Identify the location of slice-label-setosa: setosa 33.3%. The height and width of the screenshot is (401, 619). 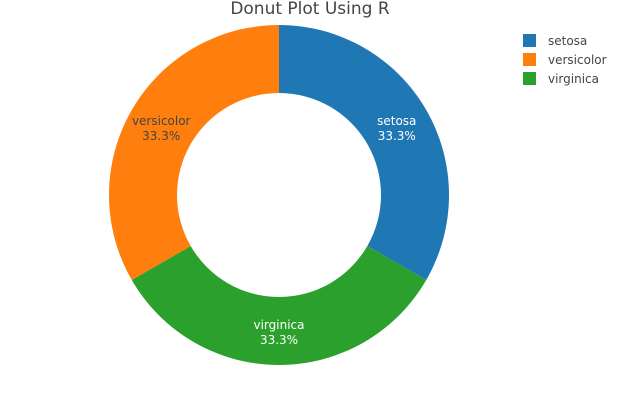
(396, 128).